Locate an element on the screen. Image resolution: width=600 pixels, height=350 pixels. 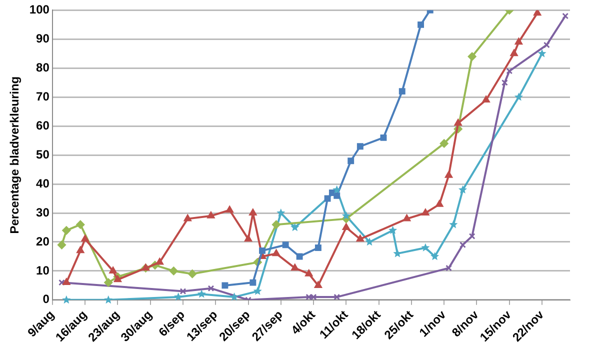
y-axis-title: Percentage bladverkleuring is located at coordinates (15, 155).